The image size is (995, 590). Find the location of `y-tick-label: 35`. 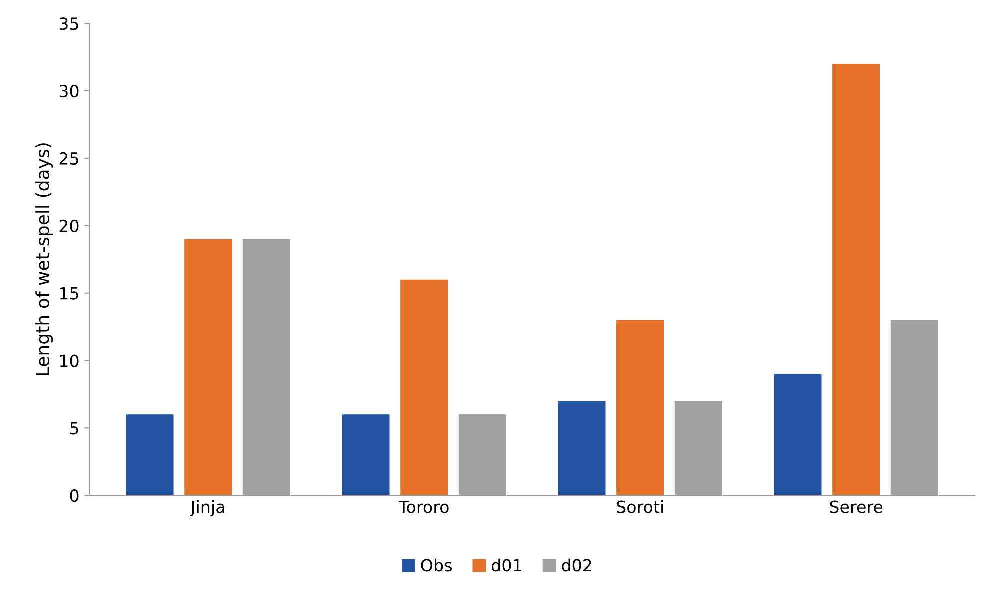

y-tick-label: 35 is located at coordinates (69, 24).